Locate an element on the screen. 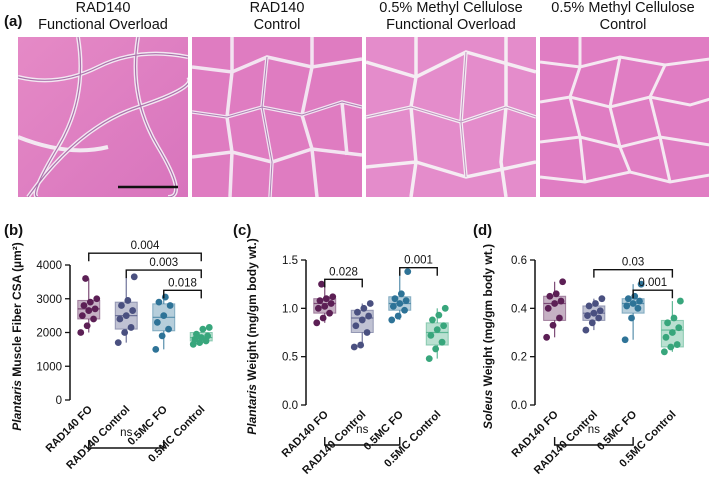  y-tick-label: 3000 is located at coordinates (49, 300).